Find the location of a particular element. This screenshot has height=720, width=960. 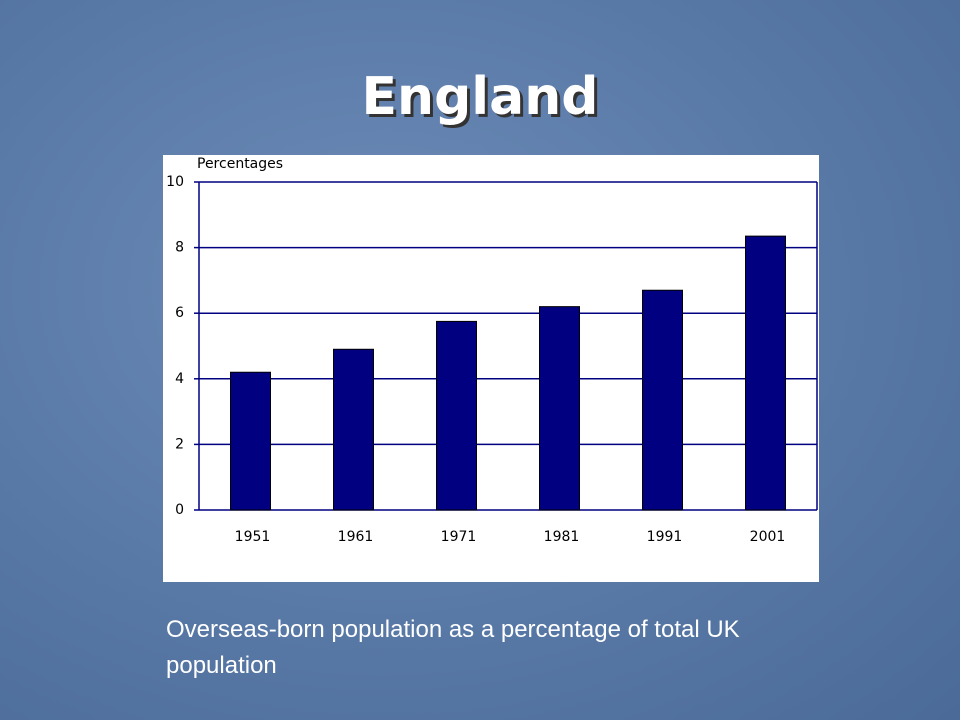

x-tick-label: 1971 is located at coordinates (459, 537).